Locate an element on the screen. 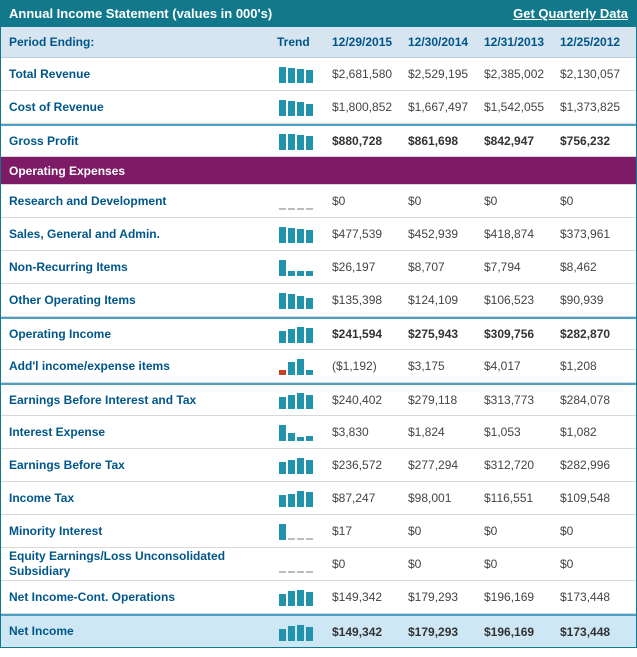  value-cell: $373,961 is located at coordinates (585, 234).